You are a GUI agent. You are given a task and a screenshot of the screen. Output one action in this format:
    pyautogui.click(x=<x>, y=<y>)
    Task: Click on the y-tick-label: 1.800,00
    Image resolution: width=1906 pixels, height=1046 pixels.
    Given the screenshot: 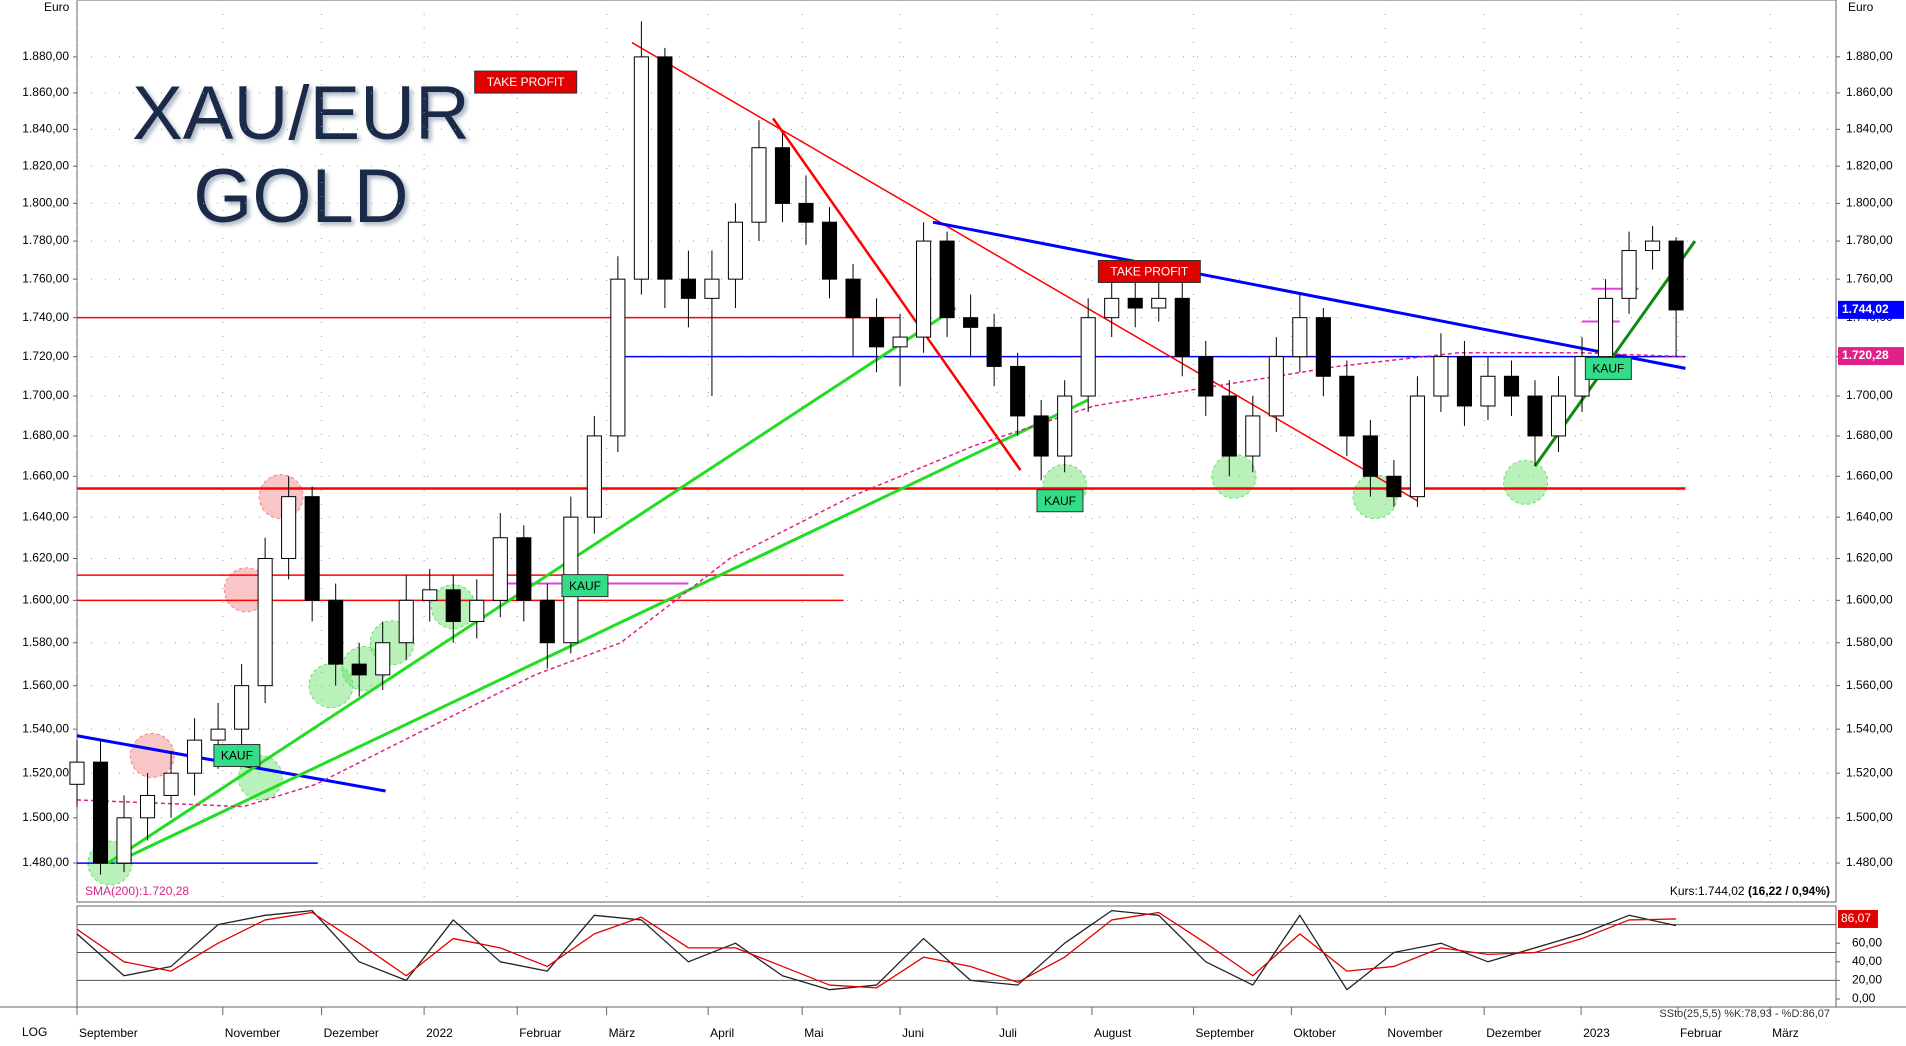 What is the action you would take?
    pyautogui.click(x=1869, y=203)
    